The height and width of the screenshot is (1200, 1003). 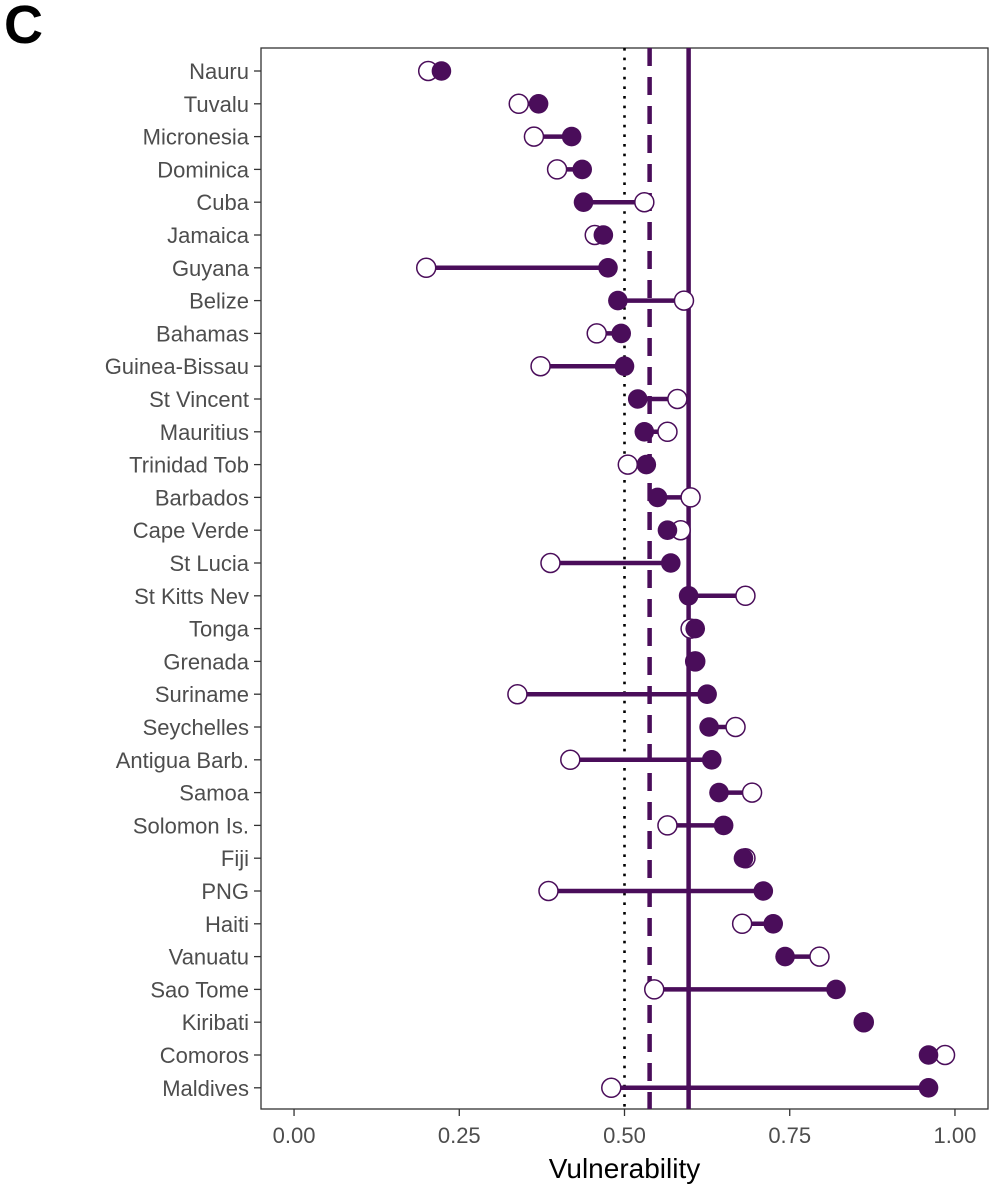 What do you see at coordinates (621, 333) in the screenshot?
I see `filled-point-bahamas` at bounding box center [621, 333].